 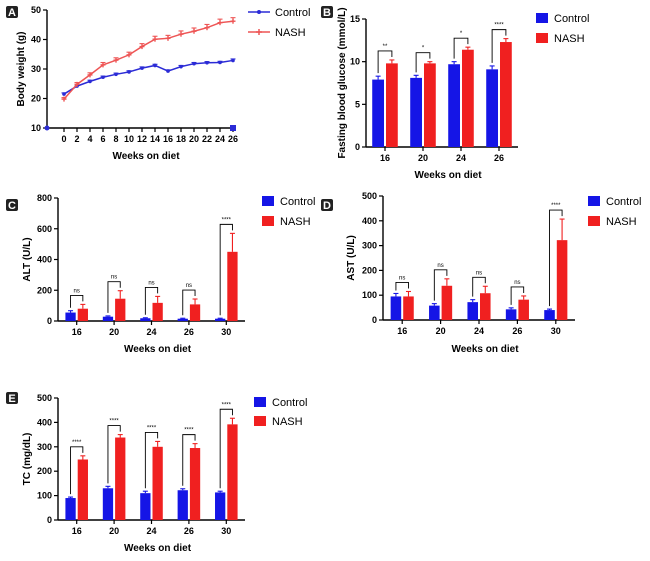 I want to click on significance-label: **, so click(x=385, y=47).